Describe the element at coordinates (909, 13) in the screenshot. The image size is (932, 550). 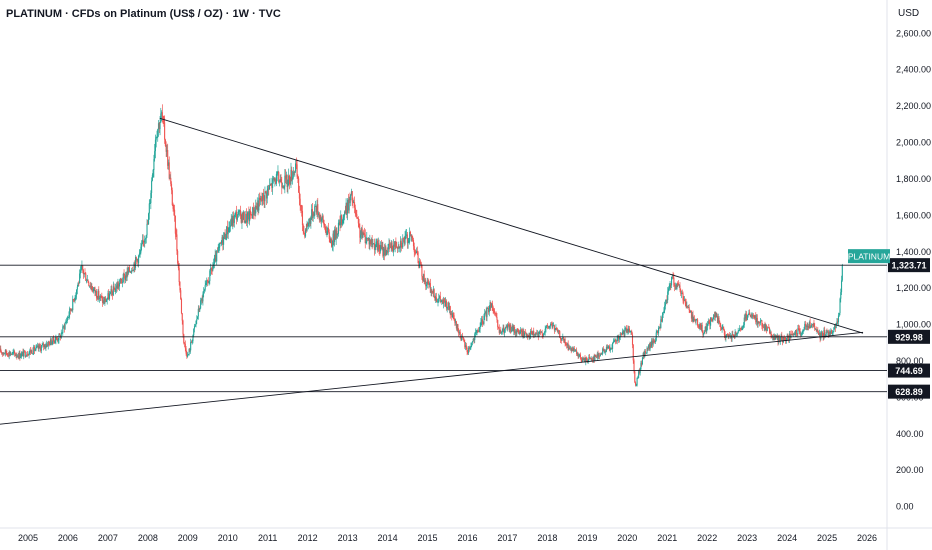
I see `currency-label: USD` at that location.